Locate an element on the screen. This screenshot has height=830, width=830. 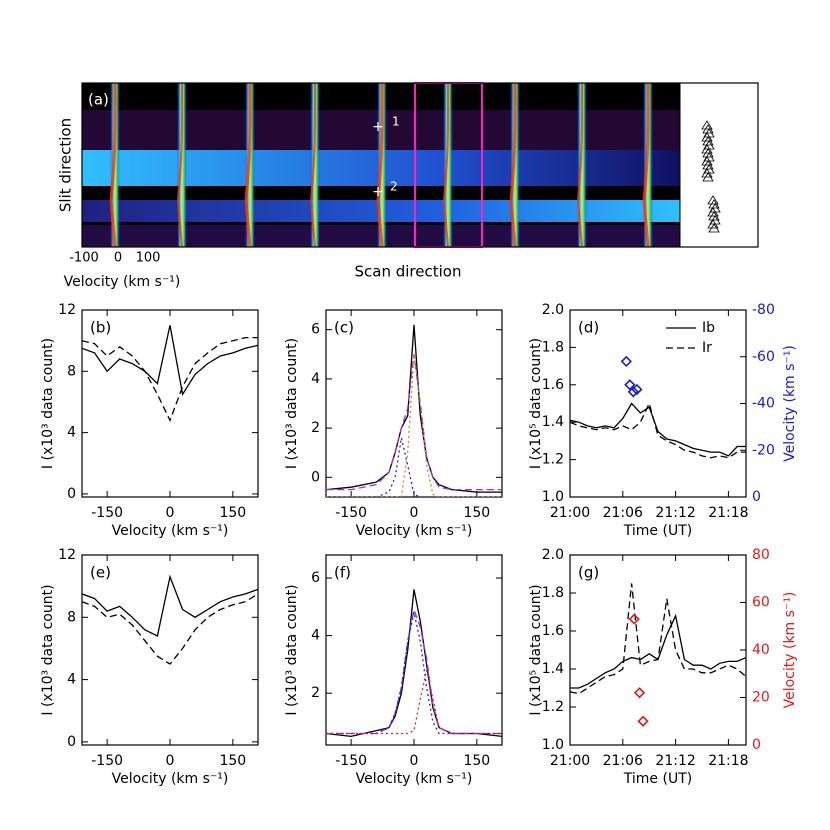
annotation: 2 is located at coordinates (394, 187).